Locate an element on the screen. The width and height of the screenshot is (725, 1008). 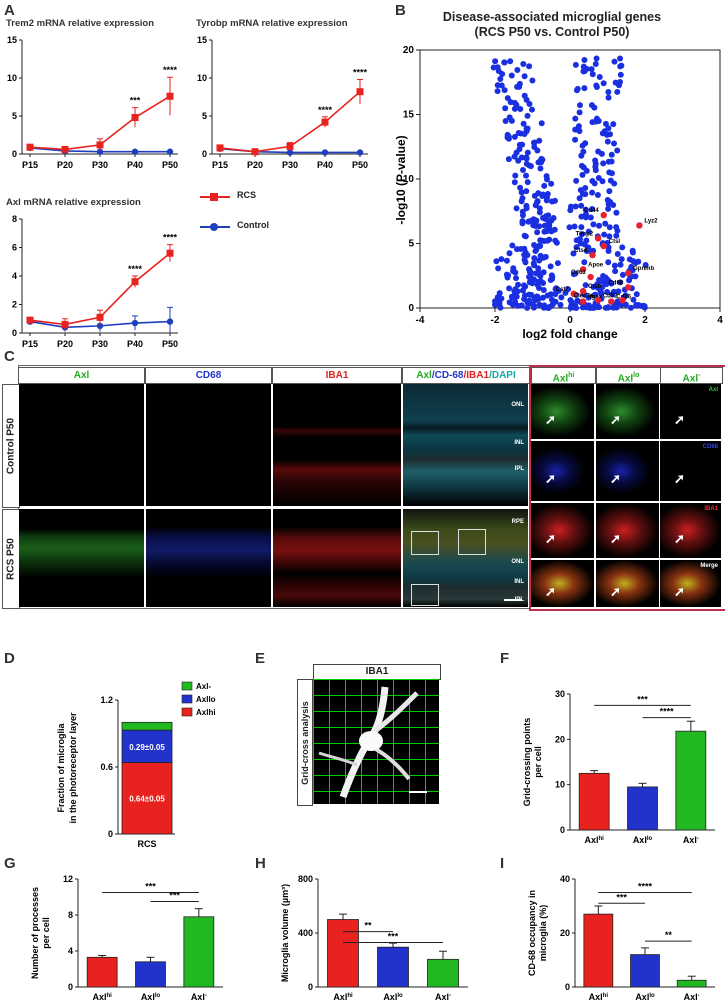
inset-col-header-text: Axl is located at coordinates (560, 379).